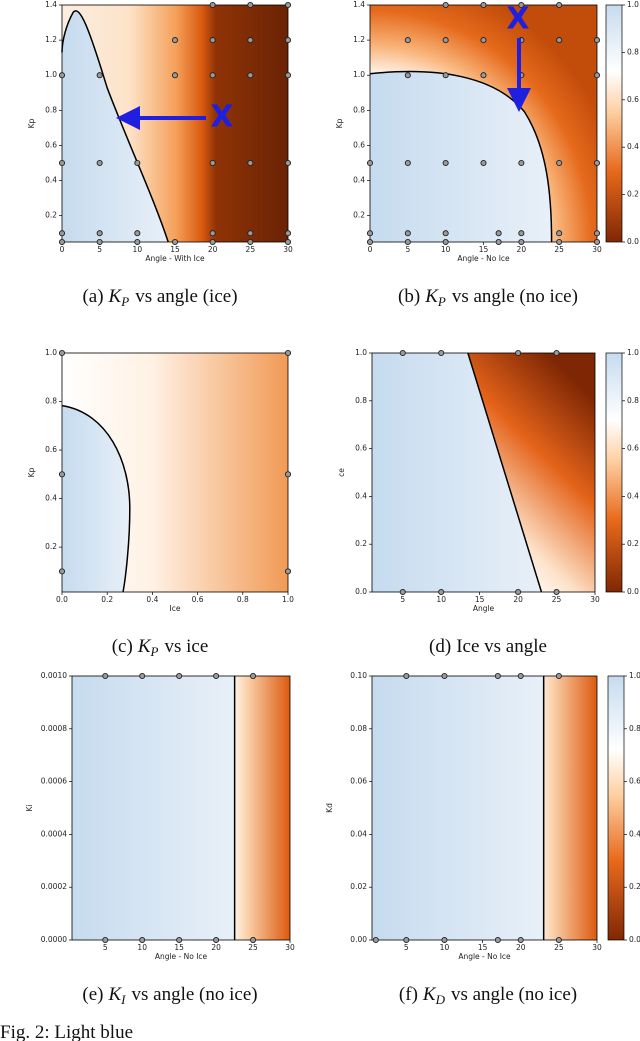  Describe the element at coordinates (461, 157) in the screenshot. I see `low-region` at that location.